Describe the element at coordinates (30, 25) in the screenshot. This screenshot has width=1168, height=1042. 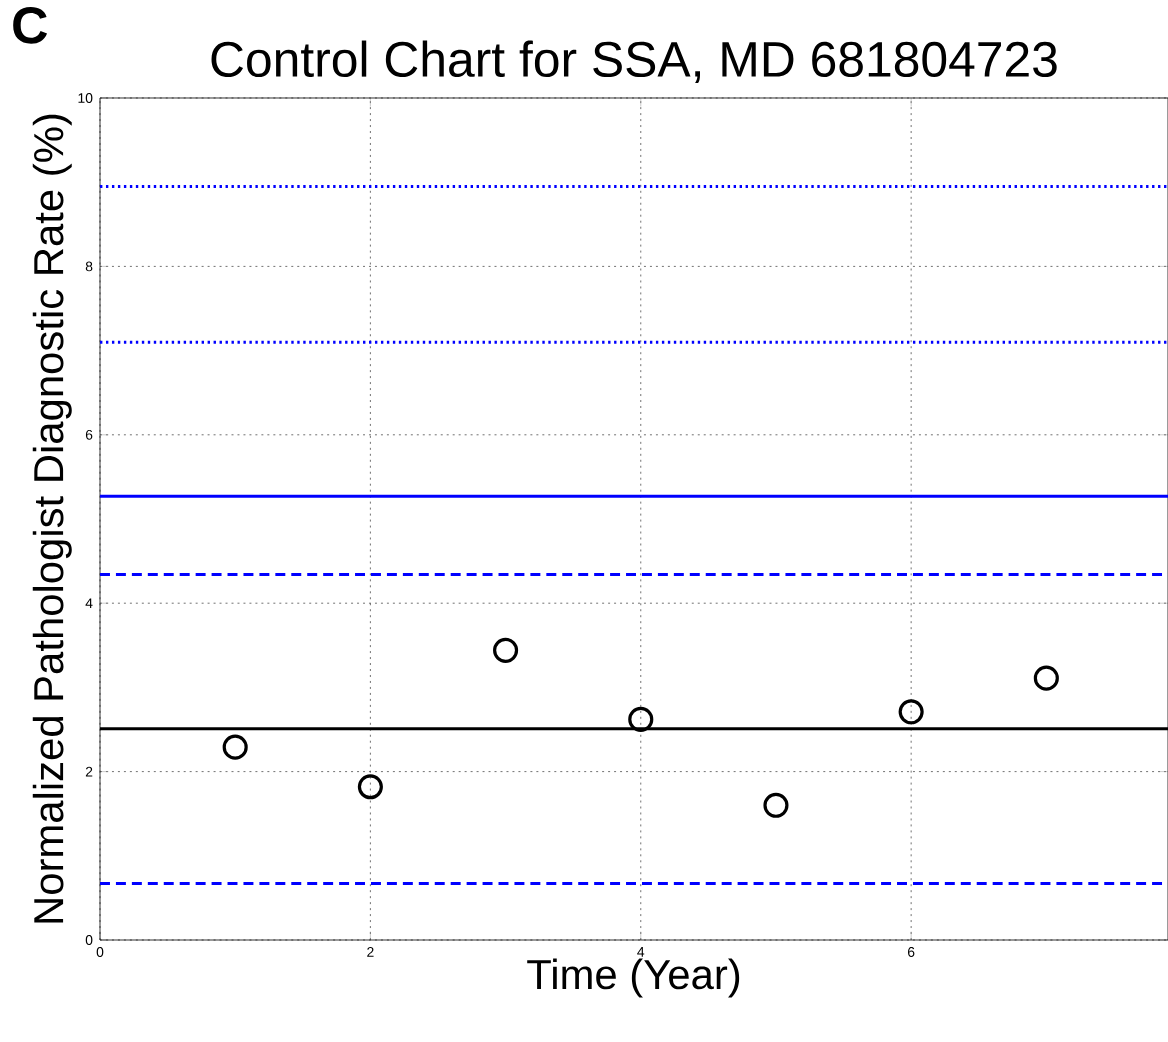
I see `text: C` at that location.